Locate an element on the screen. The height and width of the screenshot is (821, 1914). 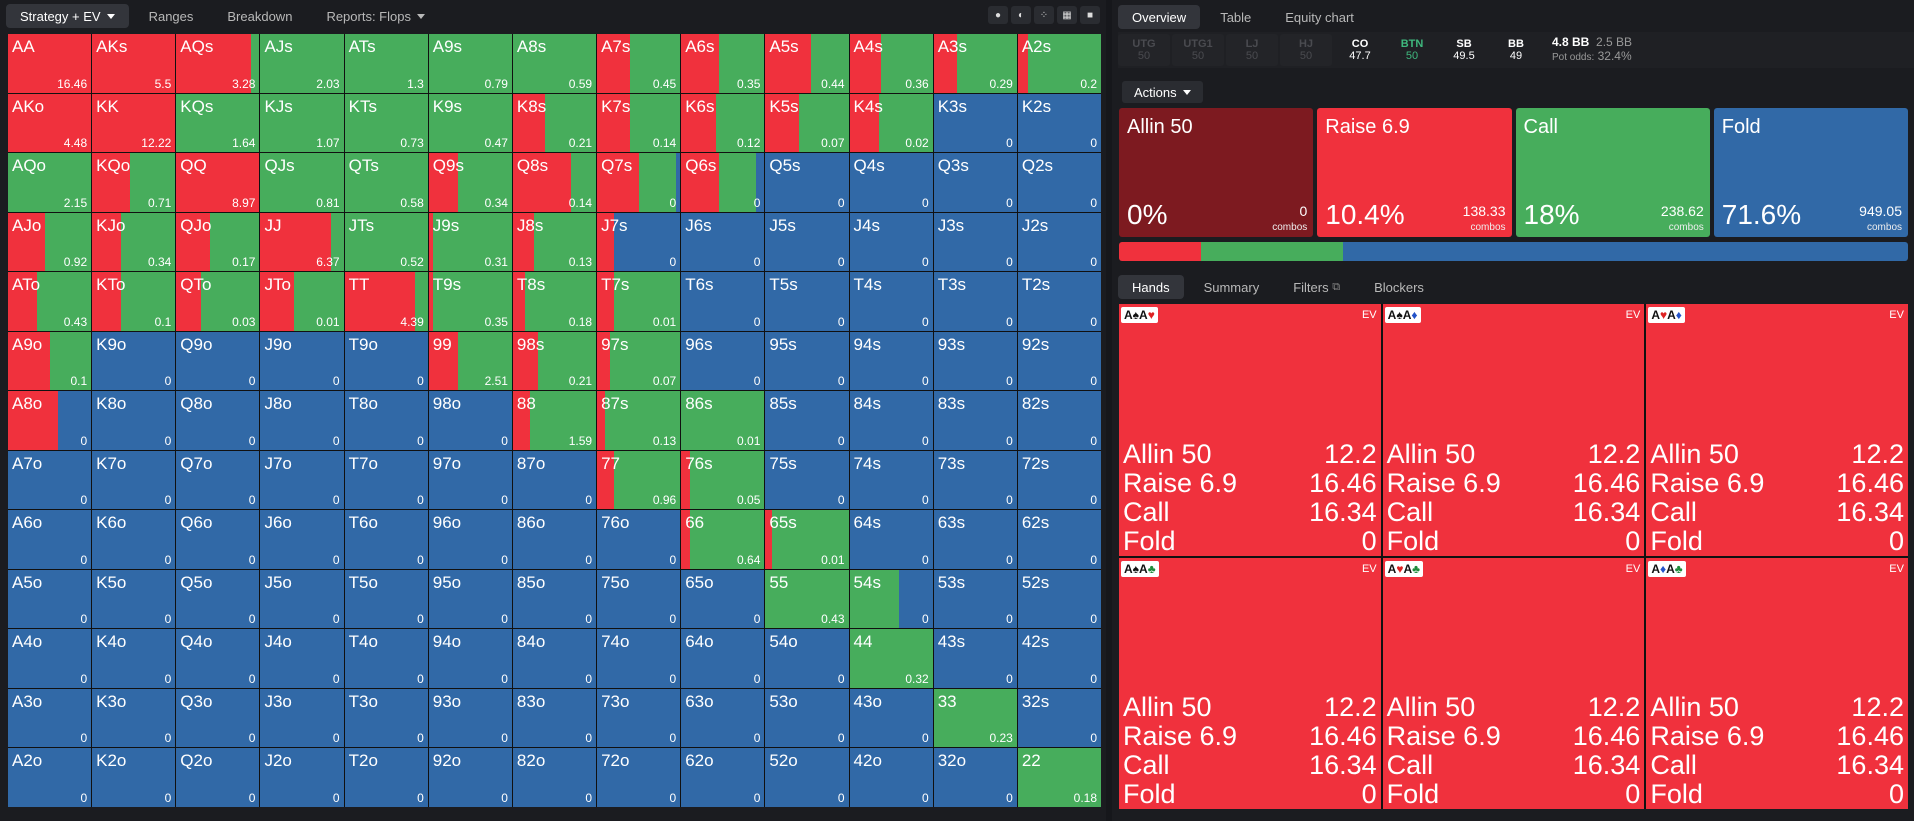
hand-cell: A6o 0 is located at coordinates (50, 539).